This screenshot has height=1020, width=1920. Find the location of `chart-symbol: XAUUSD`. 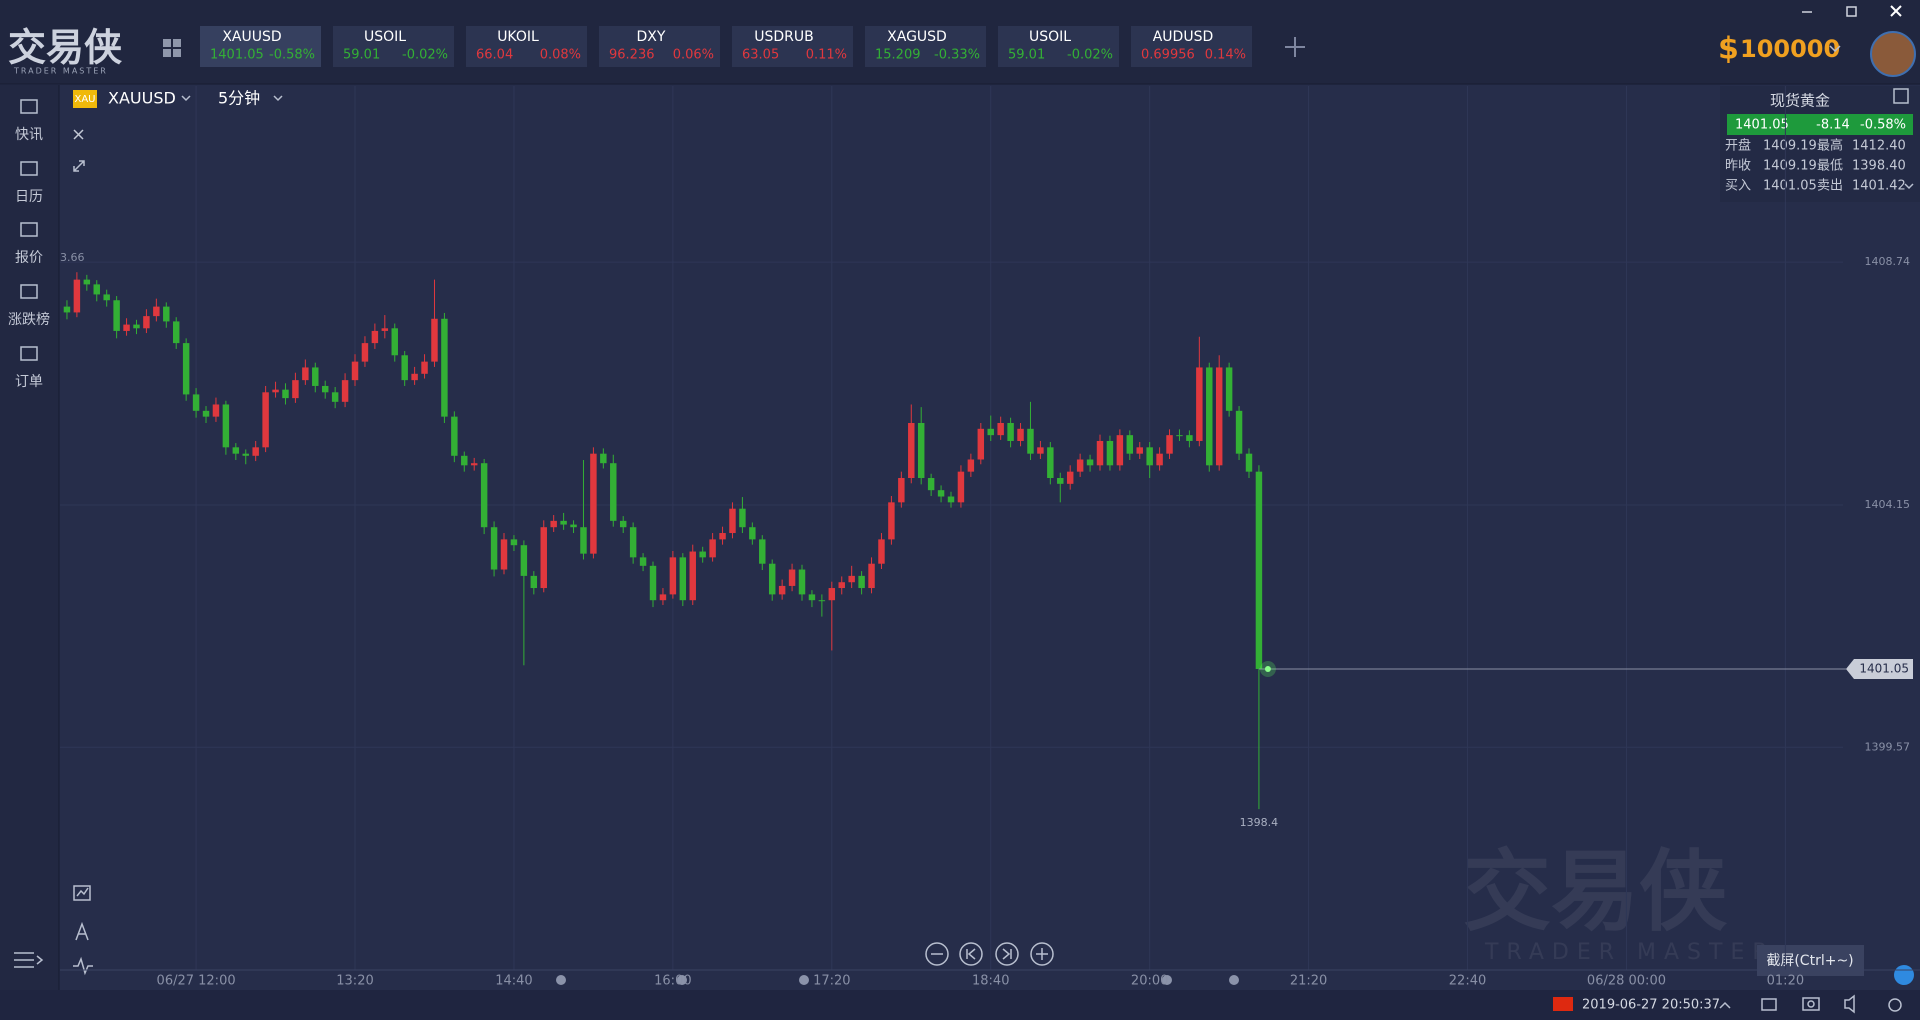

chart-symbol: XAUUSD is located at coordinates (142, 98).